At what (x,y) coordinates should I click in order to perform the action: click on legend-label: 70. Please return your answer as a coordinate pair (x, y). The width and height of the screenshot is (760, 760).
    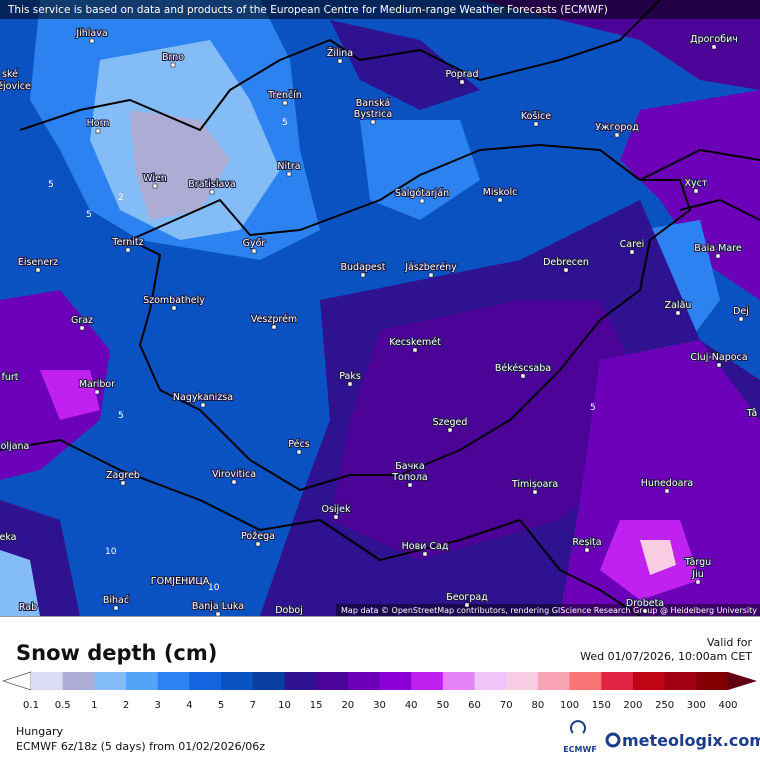
    Looking at the image, I should click on (506, 705).